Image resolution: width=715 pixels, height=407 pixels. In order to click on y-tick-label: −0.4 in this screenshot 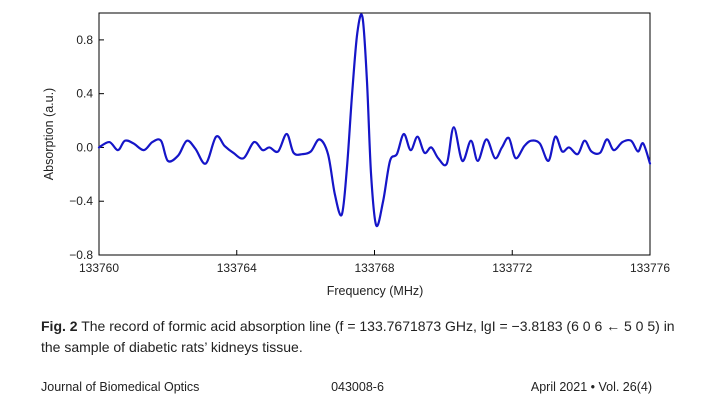, I will do `click(81, 201)`.